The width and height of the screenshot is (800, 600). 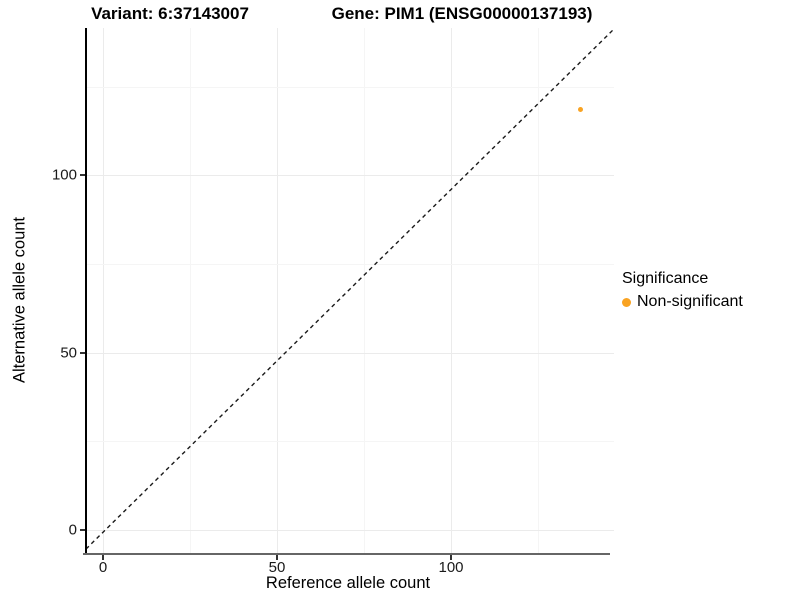 What do you see at coordinates (350, 530) in the screenshot?
I see `gridline-major-y0` at bounding box center [350, 530].